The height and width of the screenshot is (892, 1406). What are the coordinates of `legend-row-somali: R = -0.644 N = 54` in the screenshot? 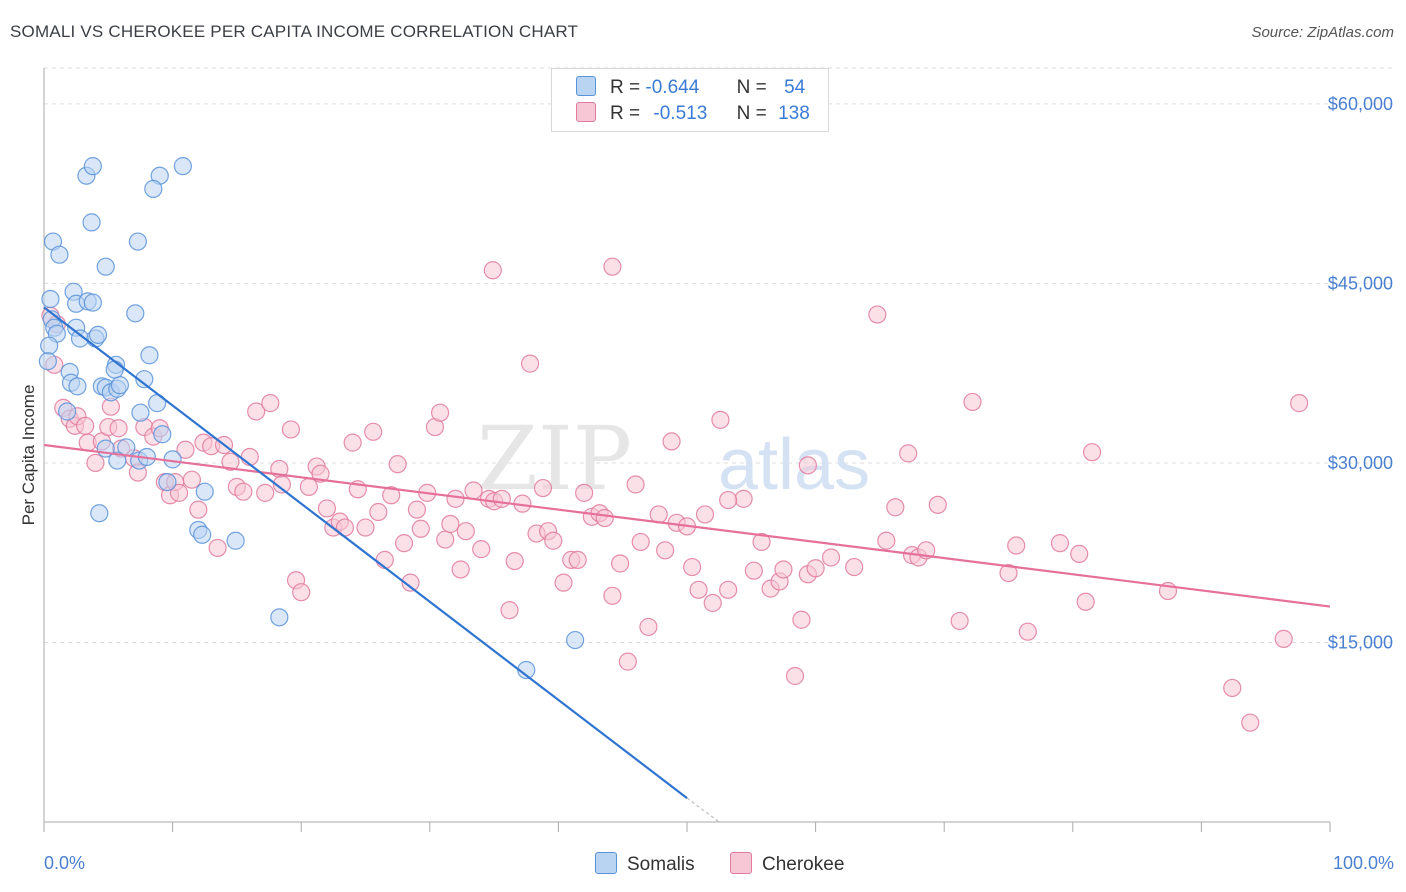 It's located at (690, 88).